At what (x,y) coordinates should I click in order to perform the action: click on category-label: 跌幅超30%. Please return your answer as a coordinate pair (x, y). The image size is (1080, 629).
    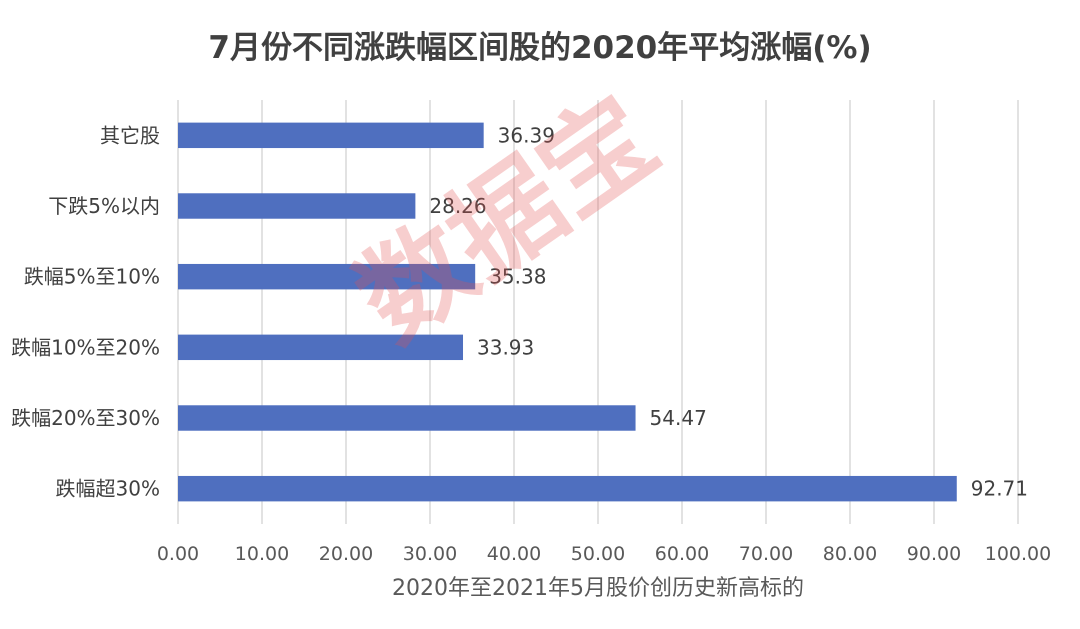
    Looking at the image, I should click on (108, 489).